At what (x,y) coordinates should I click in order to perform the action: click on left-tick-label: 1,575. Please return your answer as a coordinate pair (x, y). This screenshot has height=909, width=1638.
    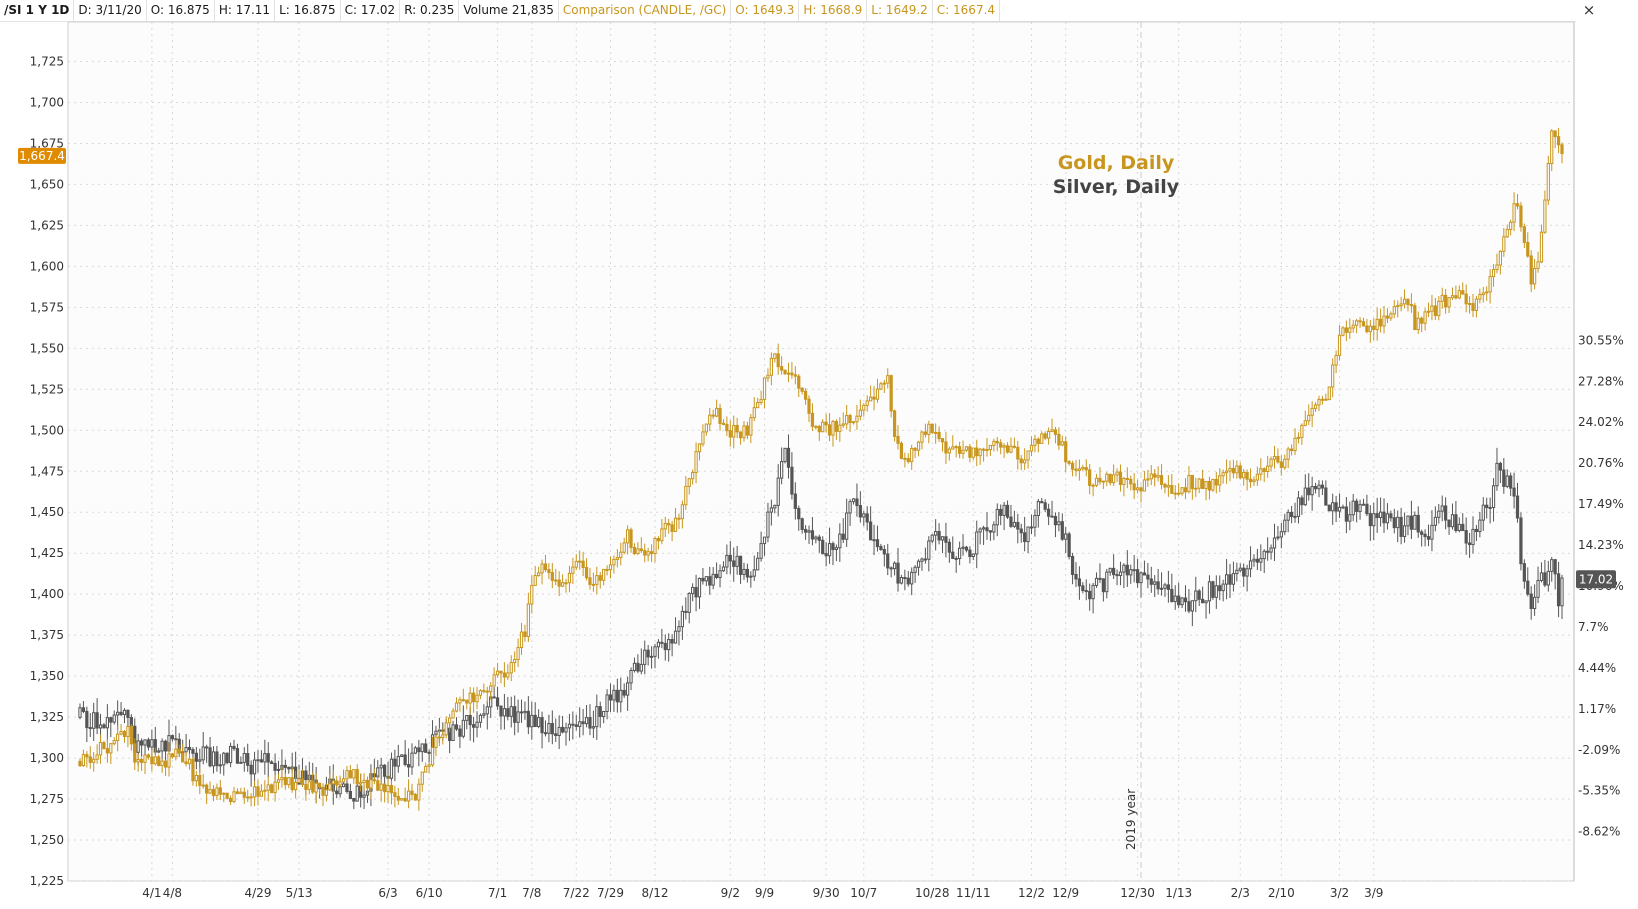
    Looking at the image, I should click on (47, 307).